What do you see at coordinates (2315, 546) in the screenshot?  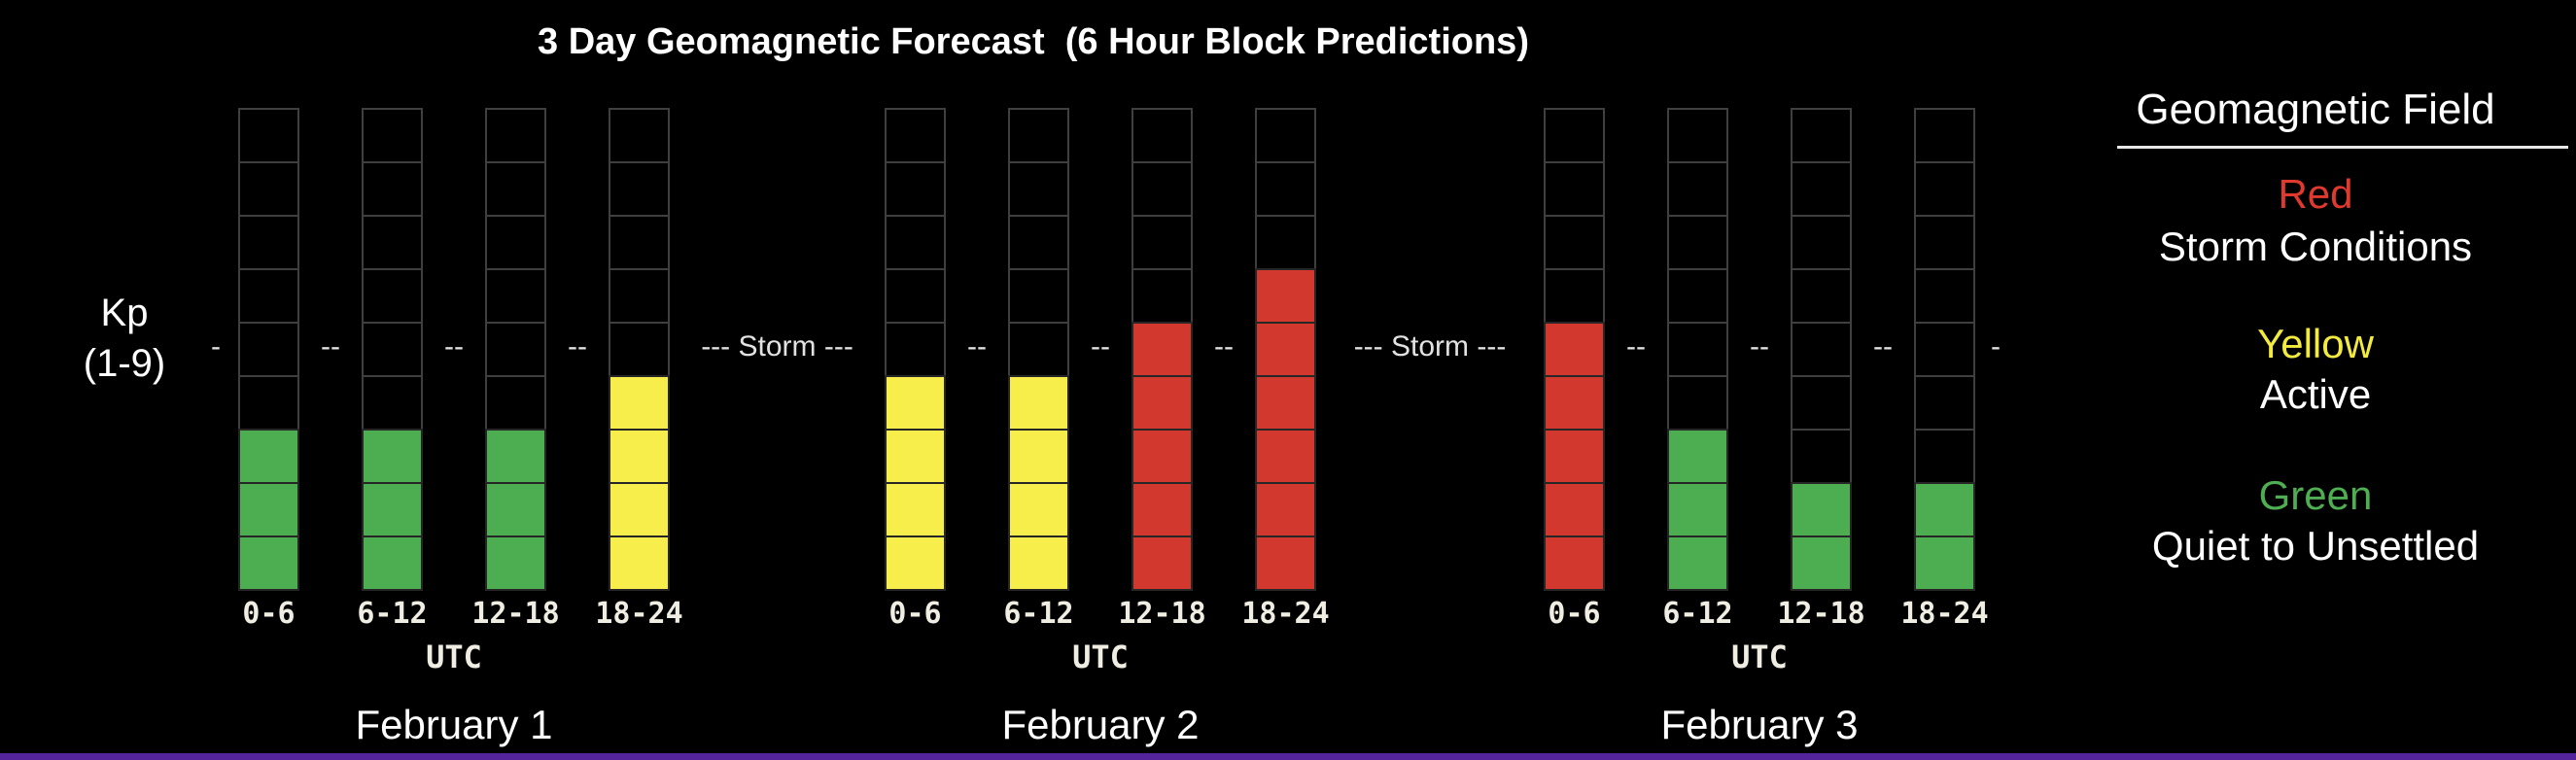 I see `legend-desc-quiet: Quiet to Unsettled` at bounding box center [2315, 546].